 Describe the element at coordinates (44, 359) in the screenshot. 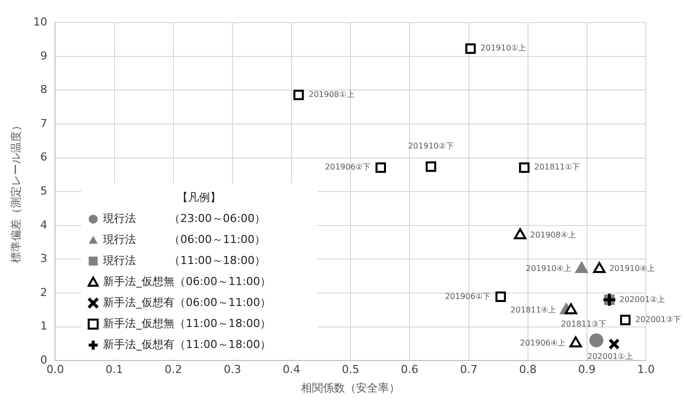

I see `y-tick-label: 0` at that location.